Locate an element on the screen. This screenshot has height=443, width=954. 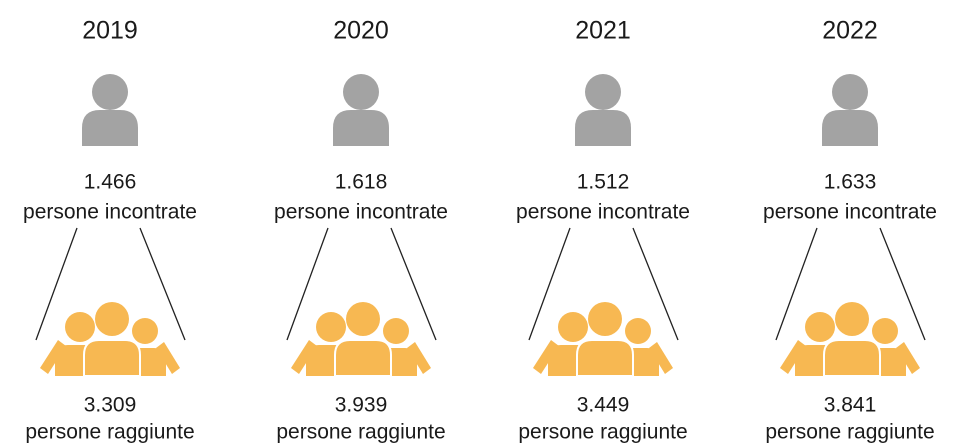
met-count: 1.512 is located at coordinates (603, 182).